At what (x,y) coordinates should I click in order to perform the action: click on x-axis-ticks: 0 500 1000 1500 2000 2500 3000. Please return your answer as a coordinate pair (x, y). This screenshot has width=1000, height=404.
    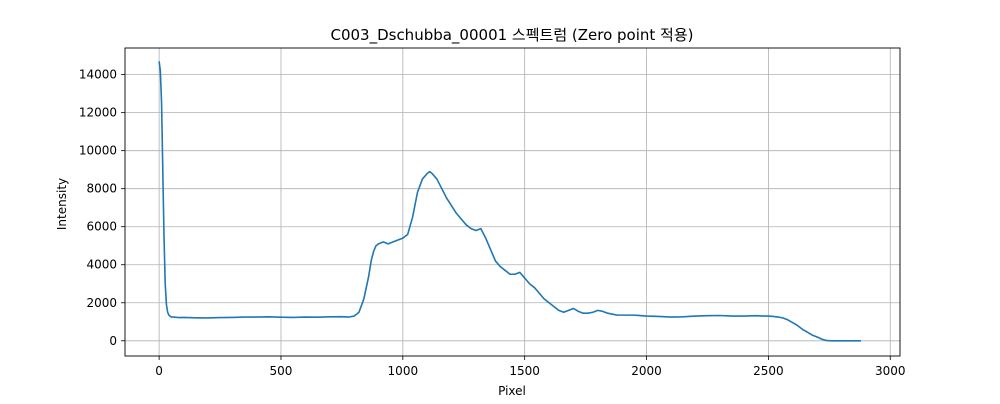
    Looking at the image, I should click on (530, 367).